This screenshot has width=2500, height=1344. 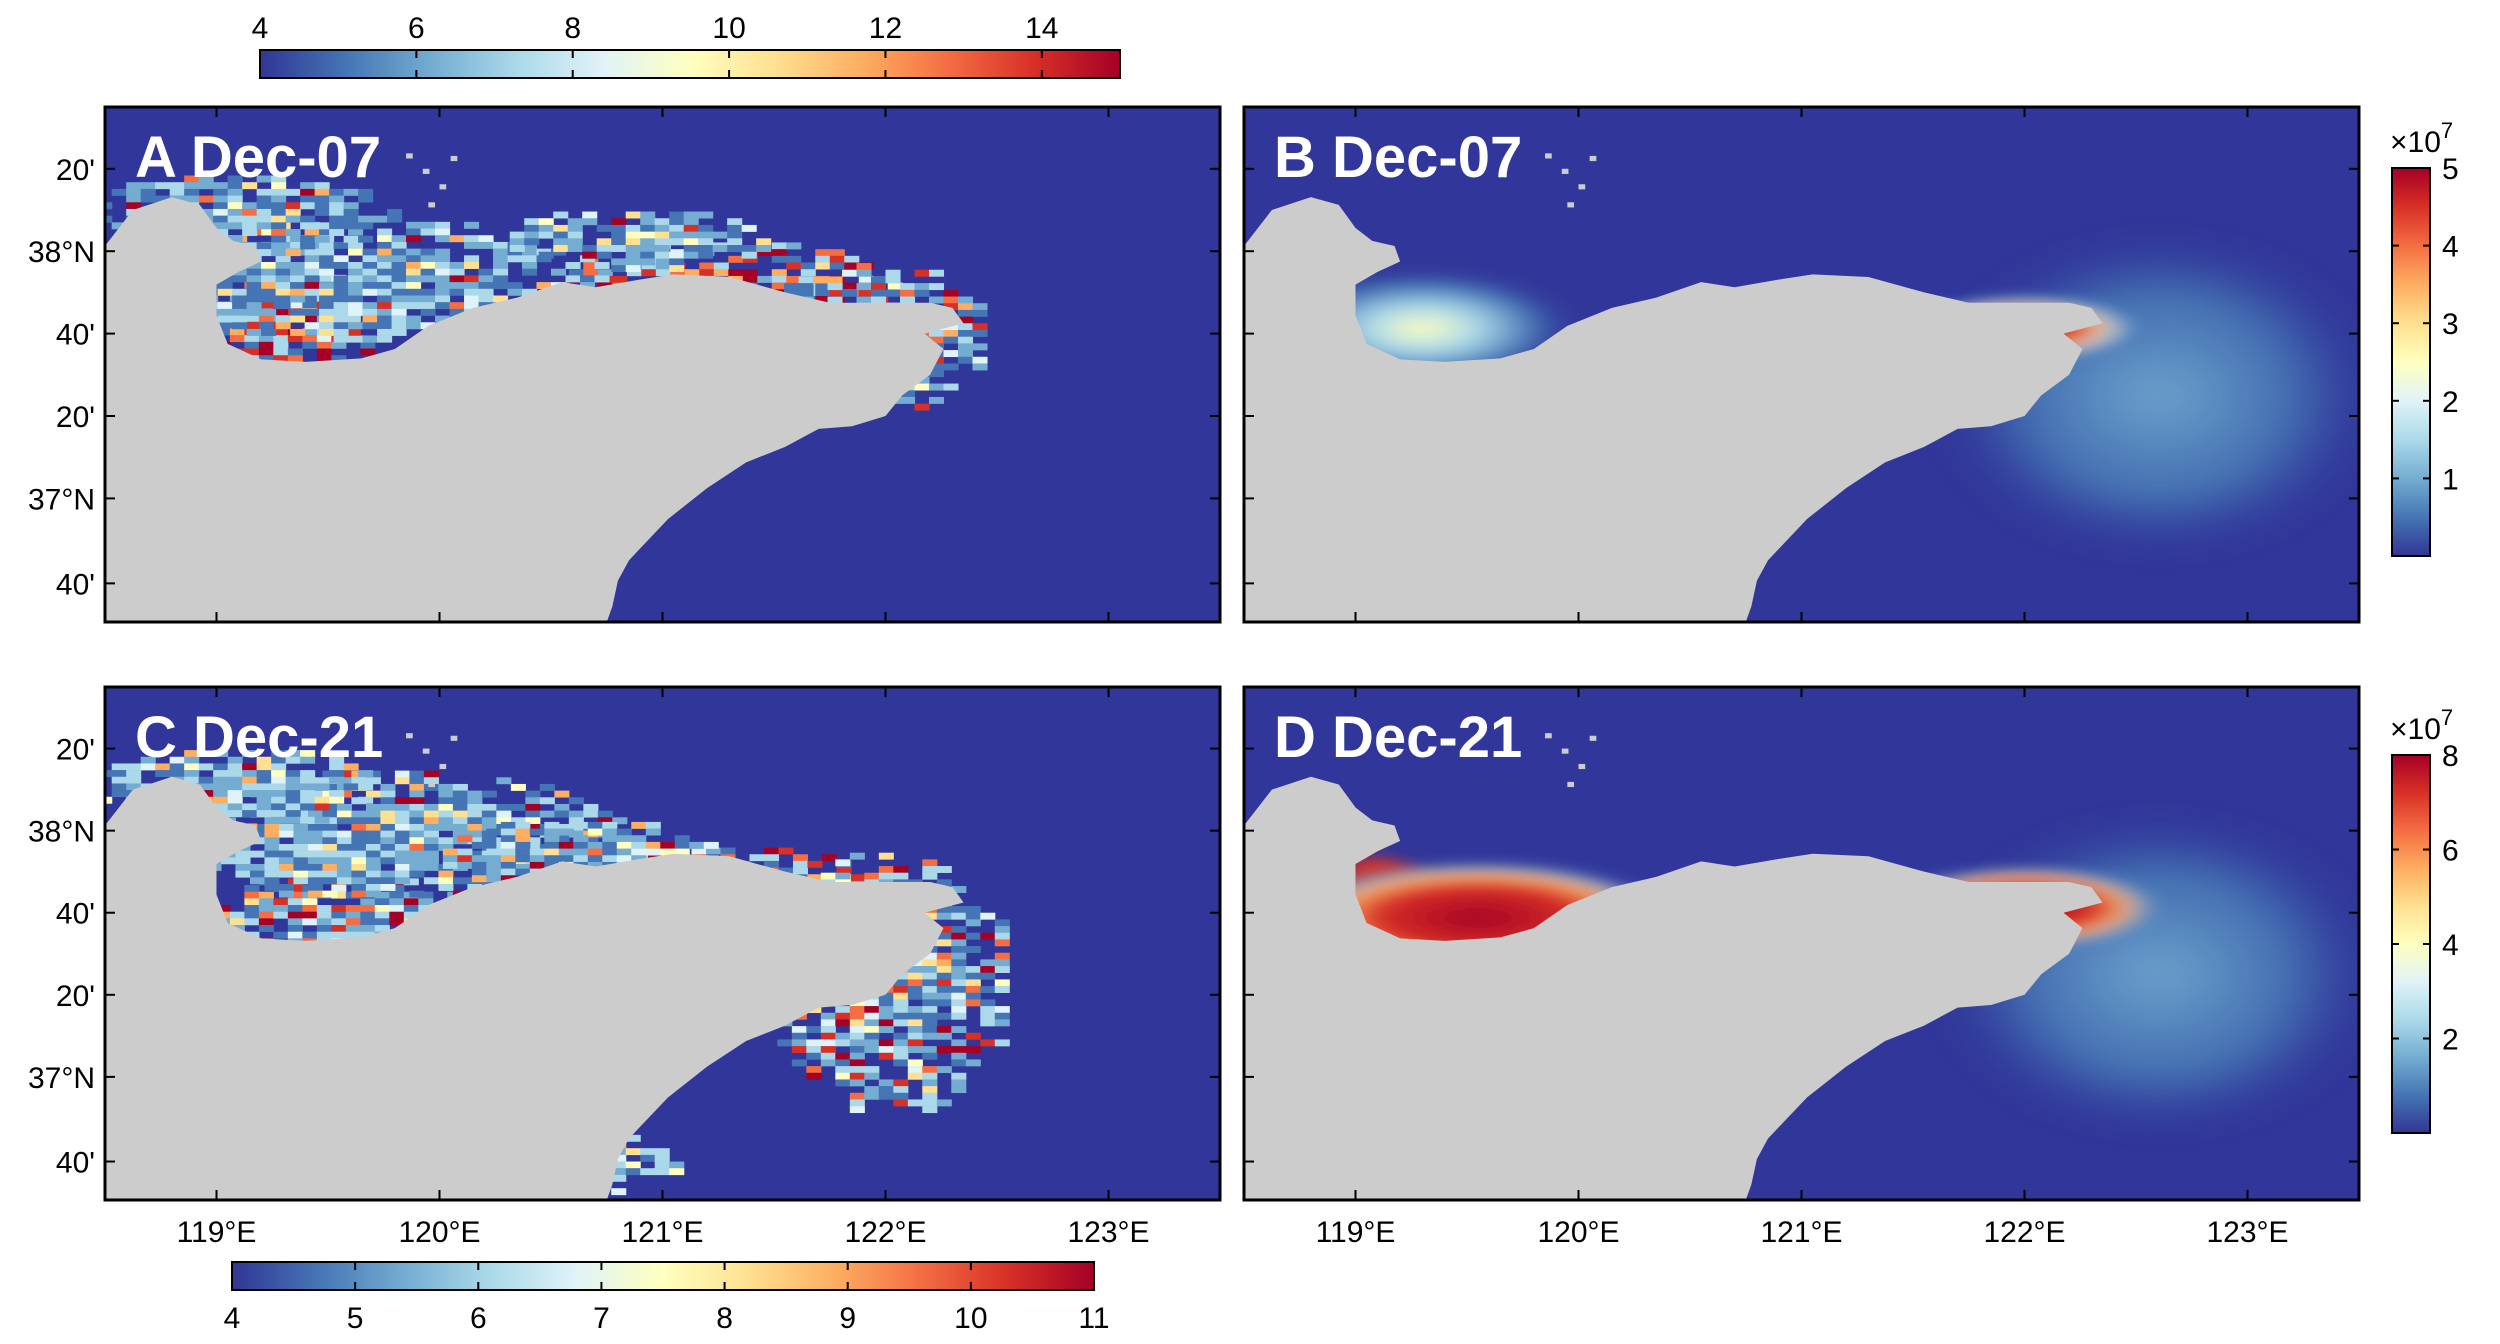 I want to click on colorbar-tick-label: 14, so click(x=1041, y=28).